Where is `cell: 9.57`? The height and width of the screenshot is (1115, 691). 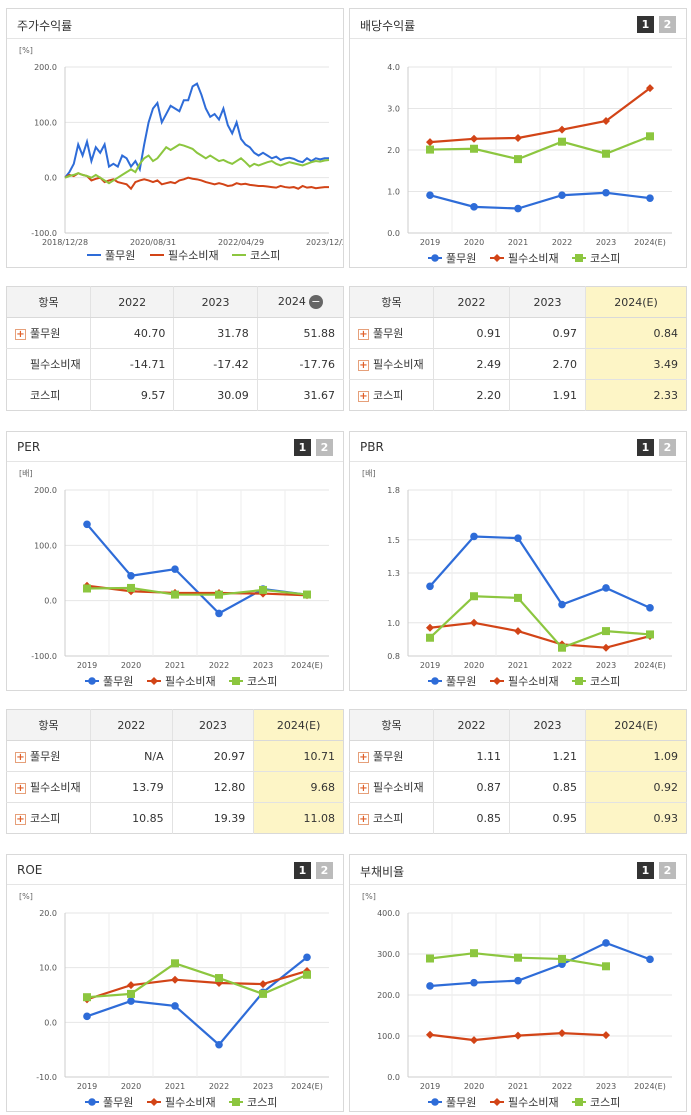
cell: 9.57 is located at coordinates (131, 395).